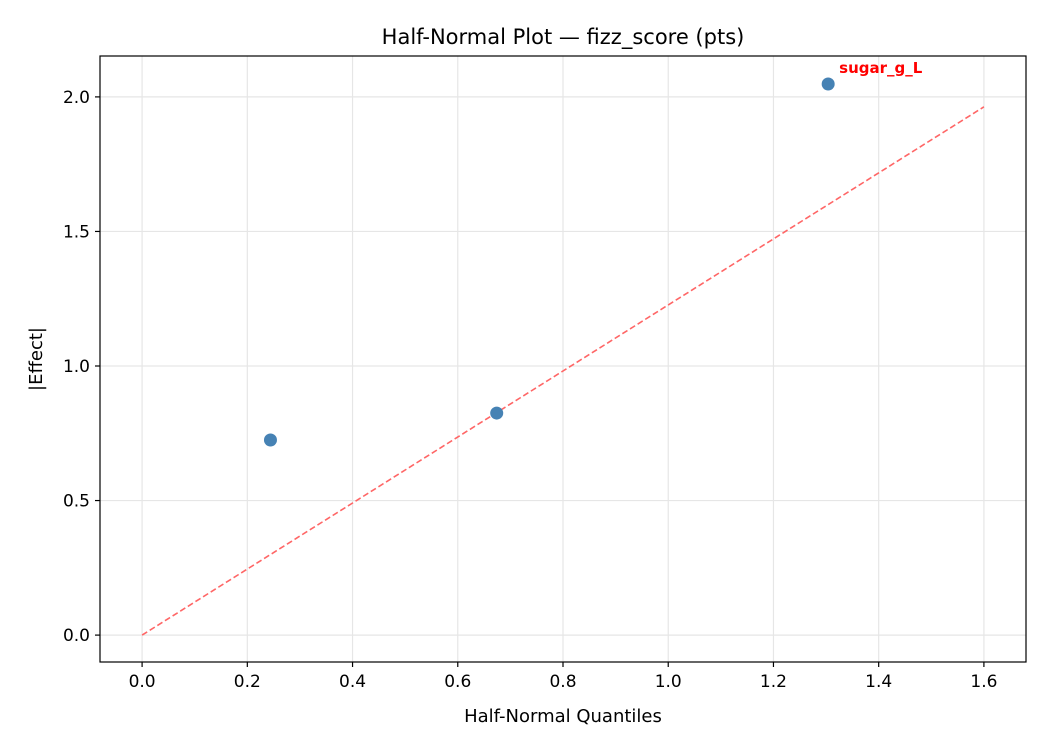 This screenshot has height=750, width=1050. Describe the element at coordinates (142, 682) in the screenshot. I see `x-tick-label: 0.0` at that location.